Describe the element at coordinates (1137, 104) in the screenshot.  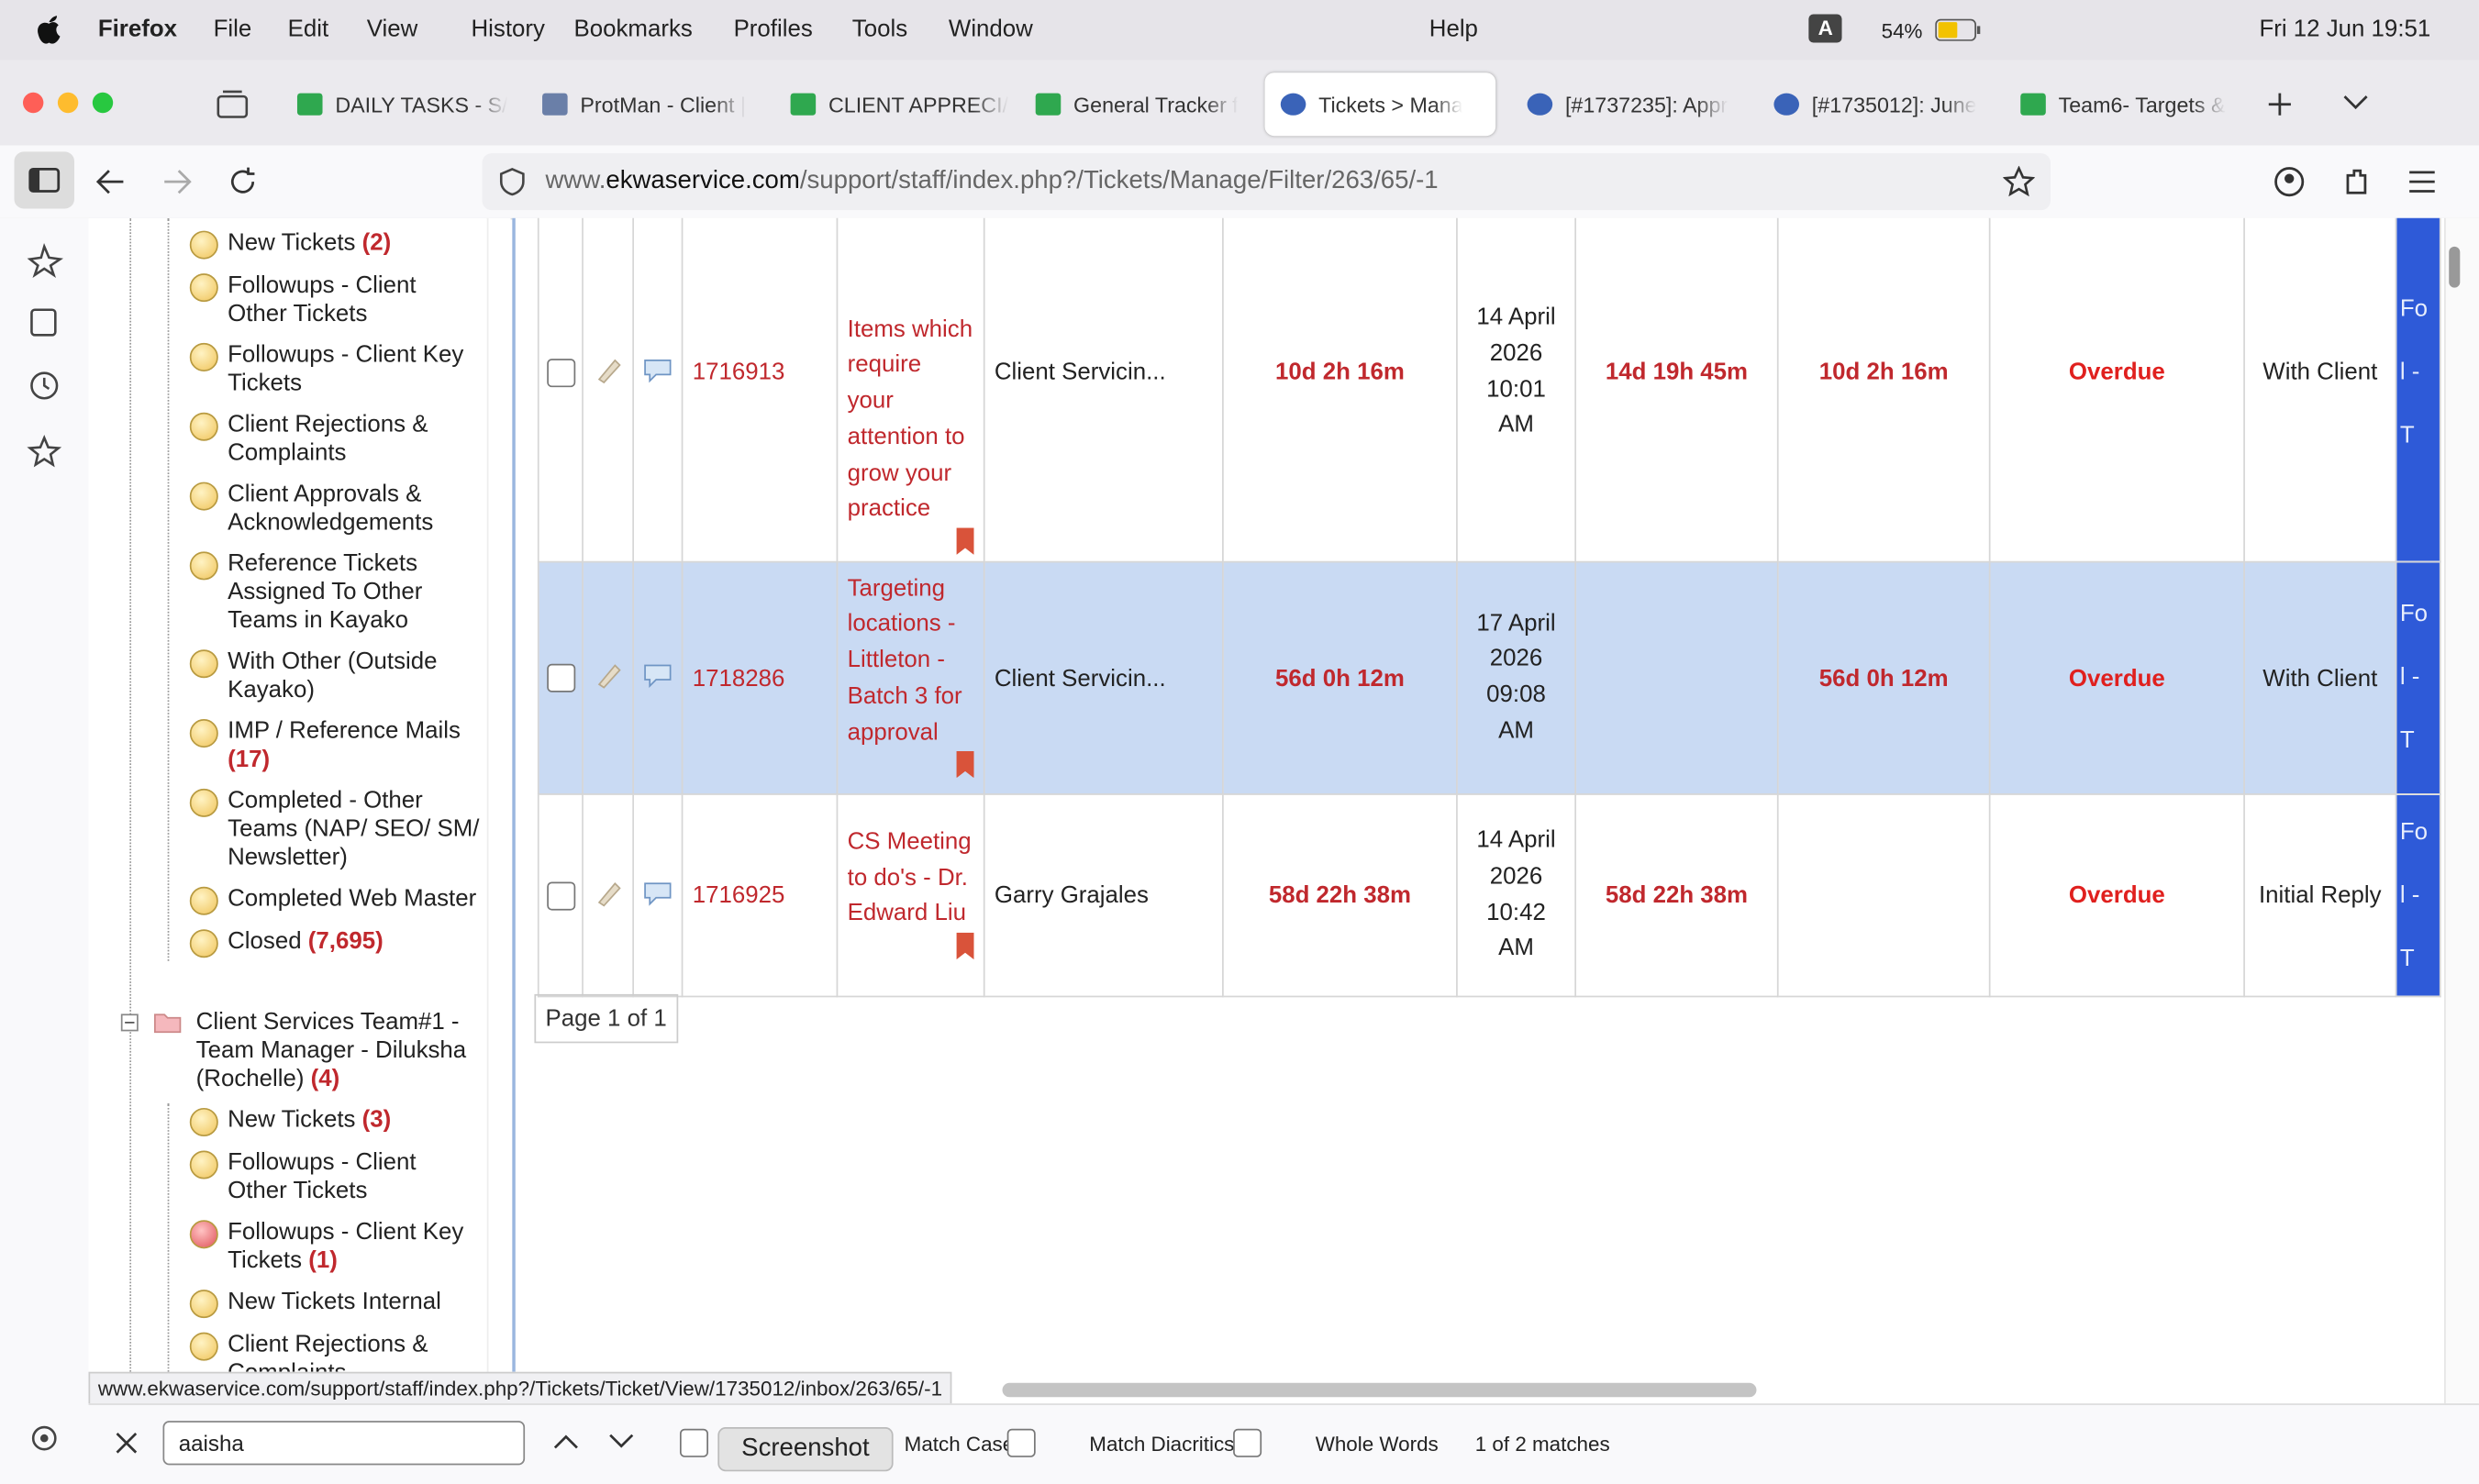
I see `tab: General Tracker f` at that location.